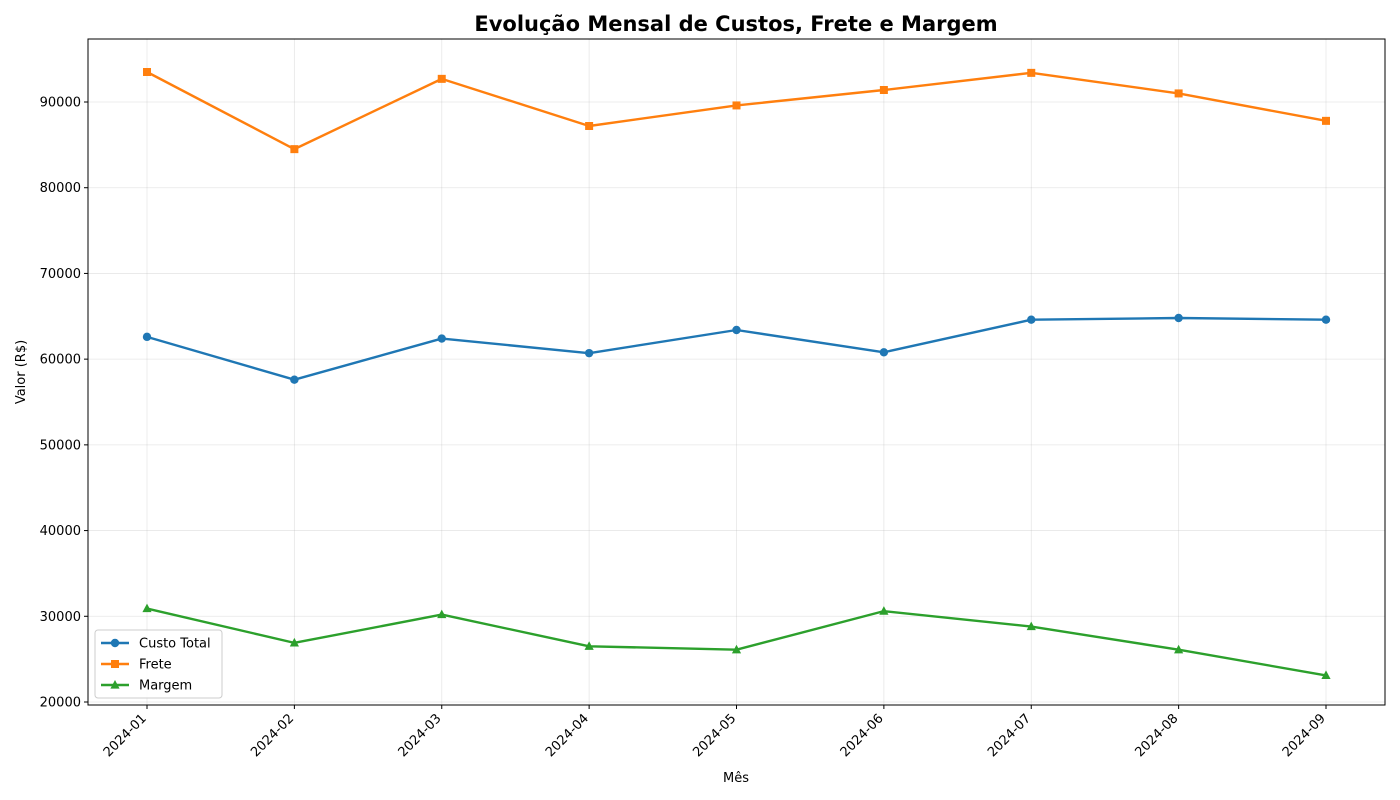 The image size is (1400, 800). I want to click on x-tick-label: 2024-07, so click(1009, 735).